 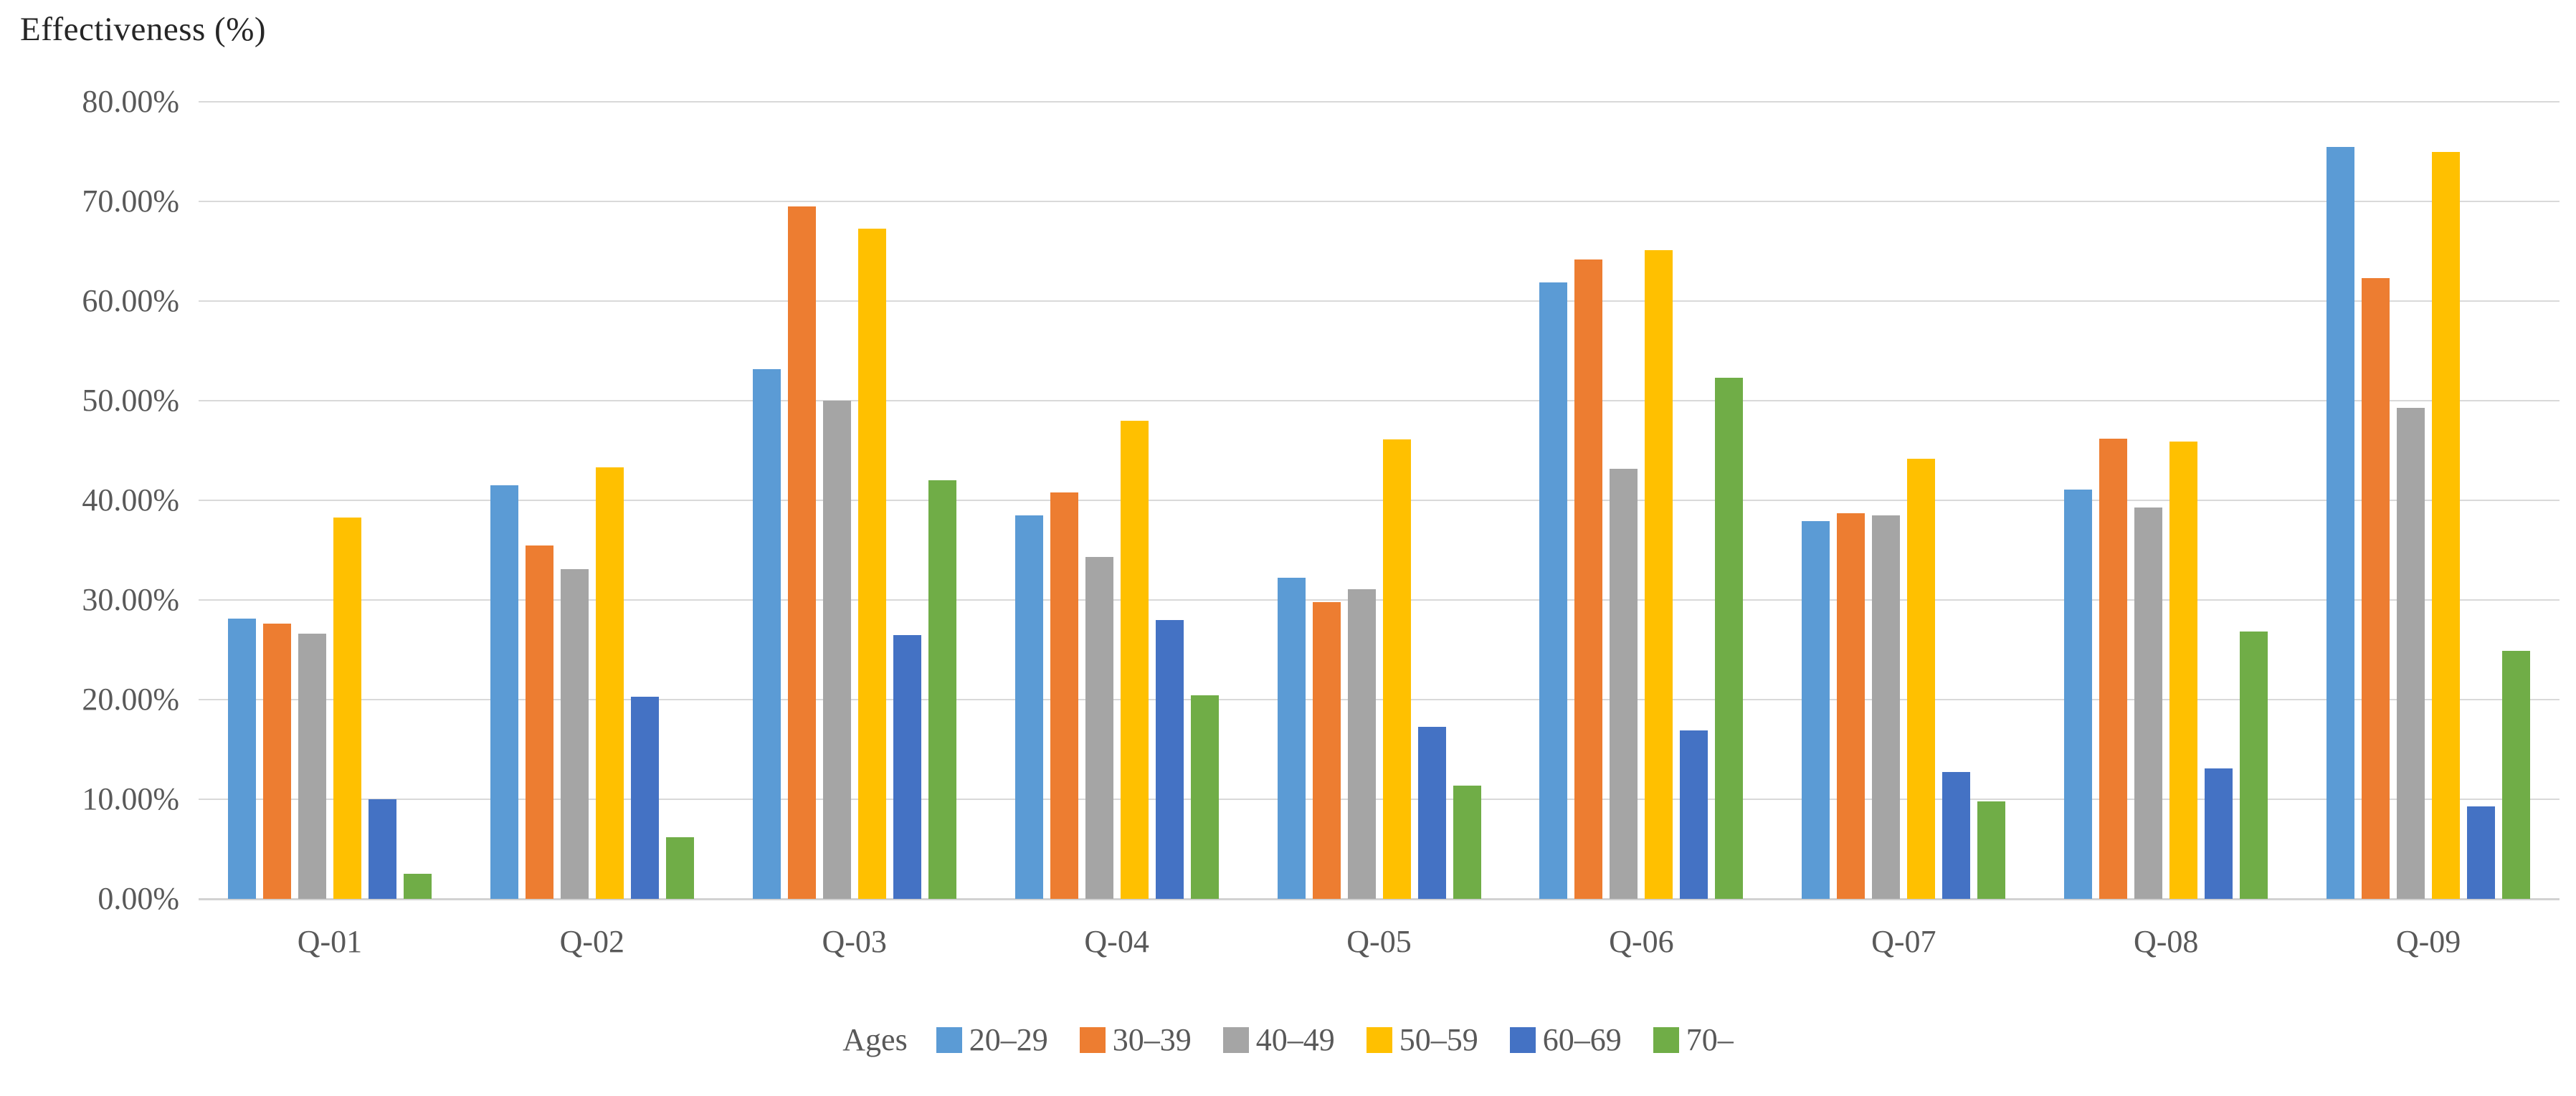 I want to click on bar-q-02-ages-50–59, so click(x=610, y=683).